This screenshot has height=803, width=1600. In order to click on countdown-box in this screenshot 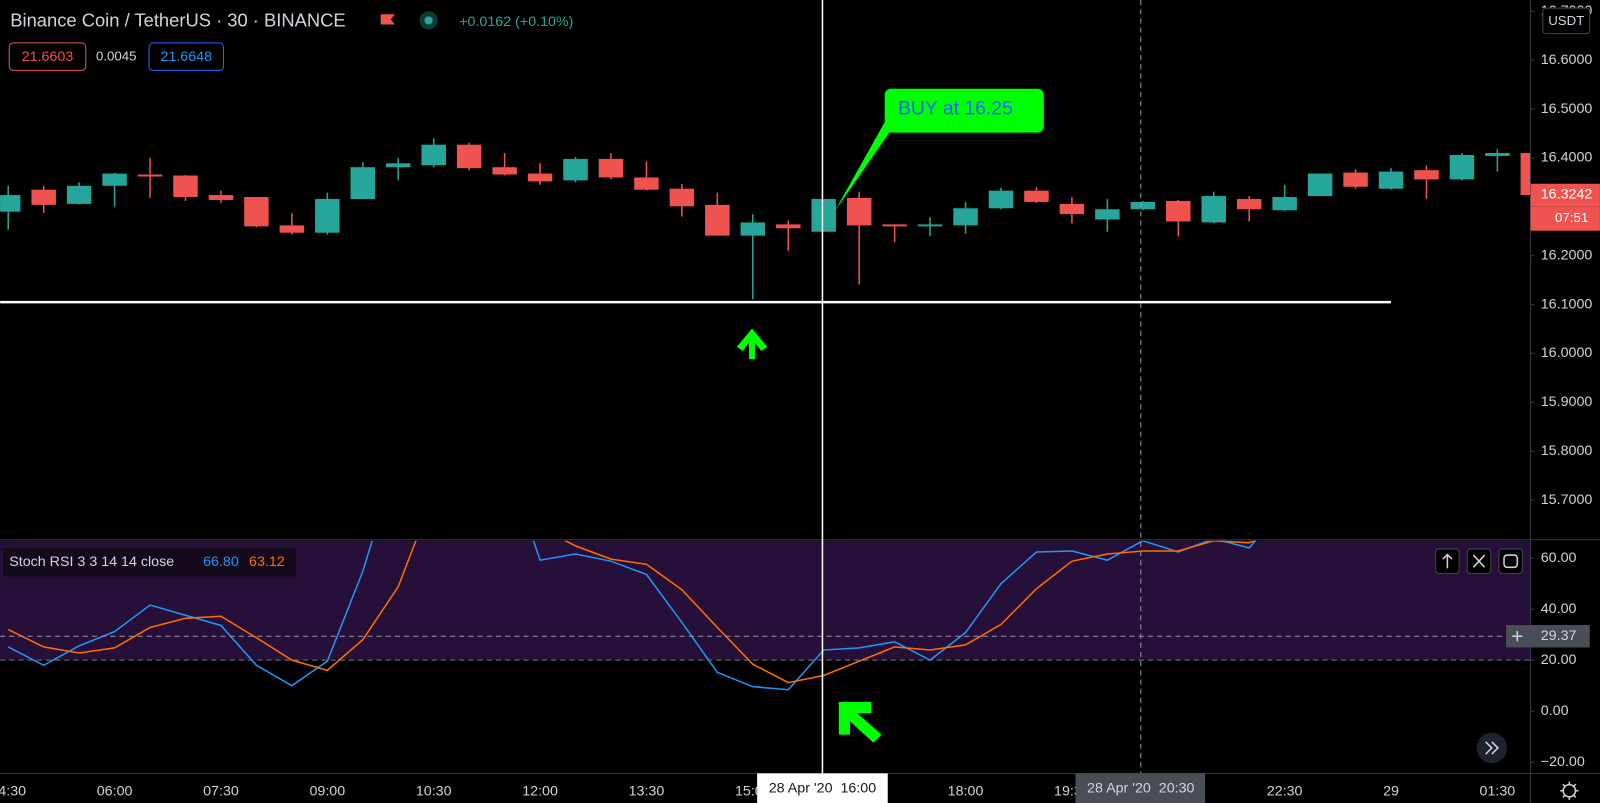, I will do `click(1565, 218)`.